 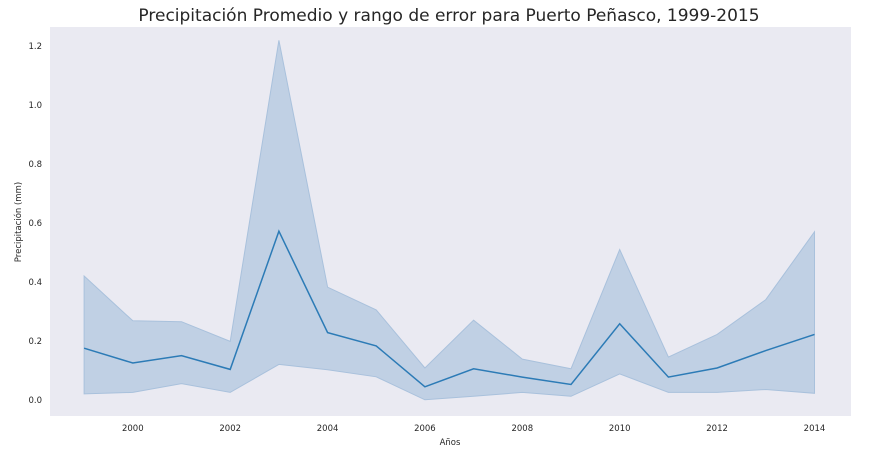 What do you see at coordinates (133, 429) in the screenshot?
I see `x-tick-label: 2000` at bounding box center [133, 429].